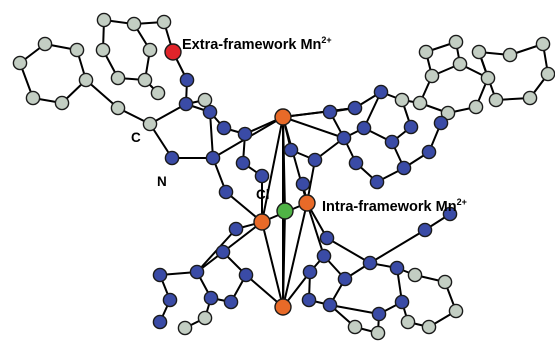 This screenshot has height=341, width=555. I want to click on extra-framework-mn-atom, so click(173, 52).